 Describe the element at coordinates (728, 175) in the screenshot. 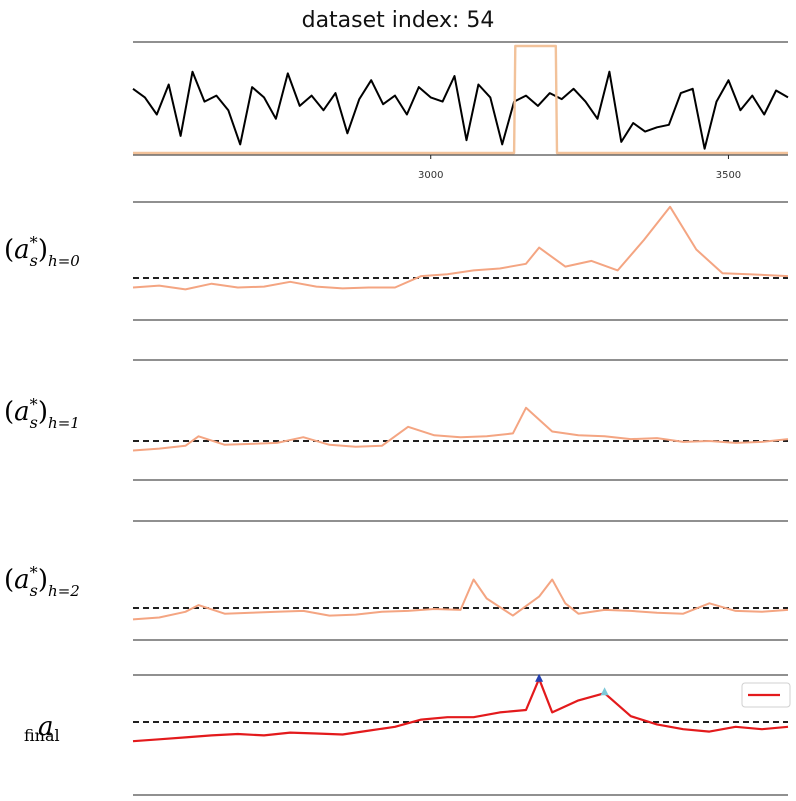

I see `x-tick-label: 3500` at that location.